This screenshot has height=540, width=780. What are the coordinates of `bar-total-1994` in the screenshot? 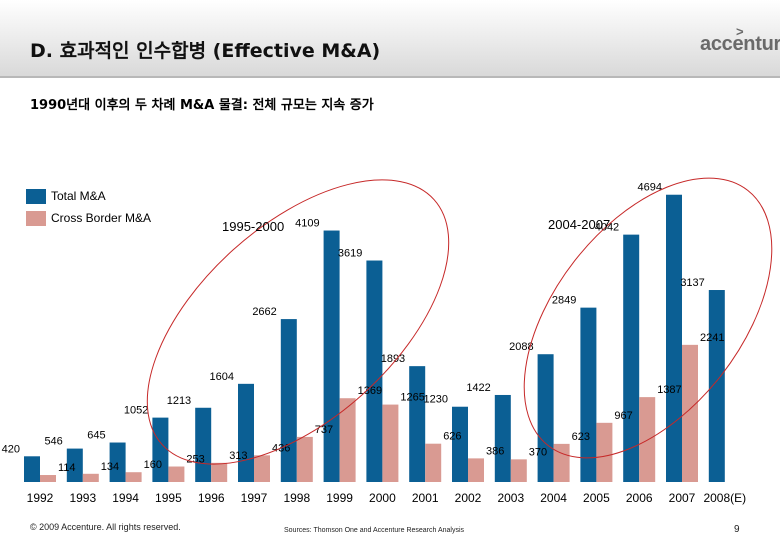 It's located at (117, 462).